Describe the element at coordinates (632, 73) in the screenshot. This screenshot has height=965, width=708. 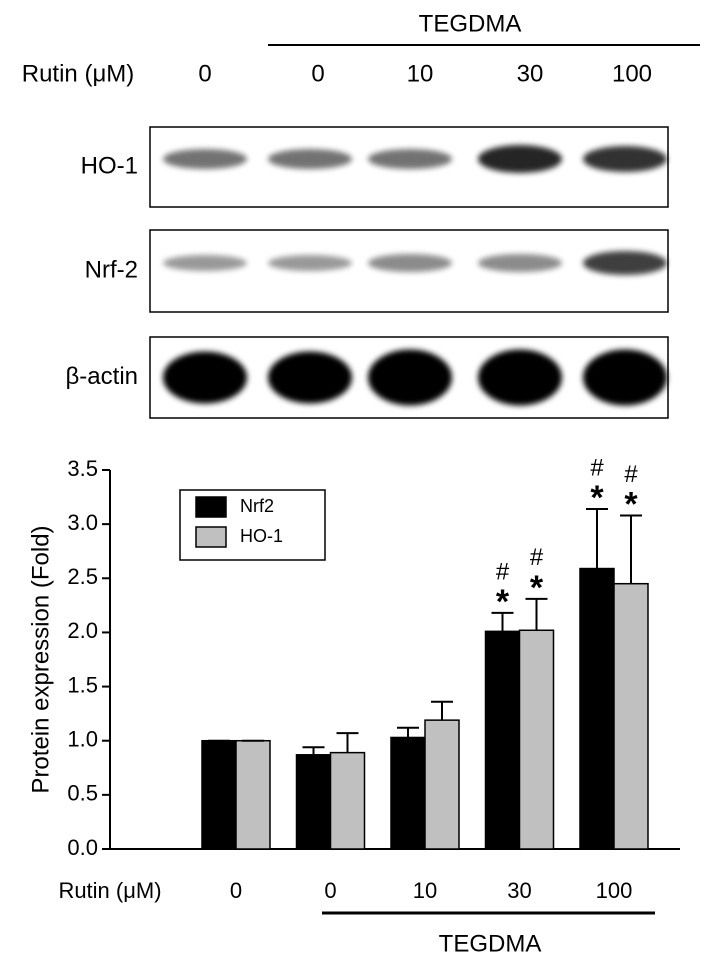
I see `lane-label: 100` at that location.